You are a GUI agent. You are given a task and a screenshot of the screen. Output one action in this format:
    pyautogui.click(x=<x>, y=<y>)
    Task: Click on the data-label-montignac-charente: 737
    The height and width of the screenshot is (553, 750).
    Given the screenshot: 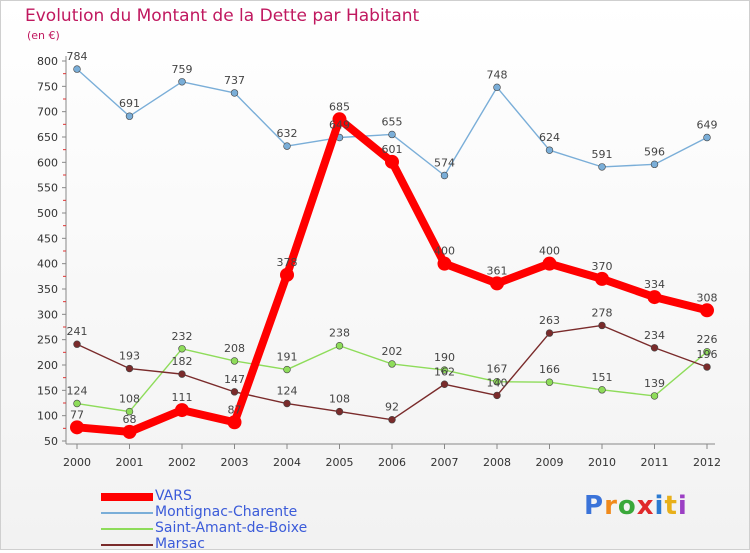 What is the action you would take?
    pyautogui.click(x=234, y=80)
    